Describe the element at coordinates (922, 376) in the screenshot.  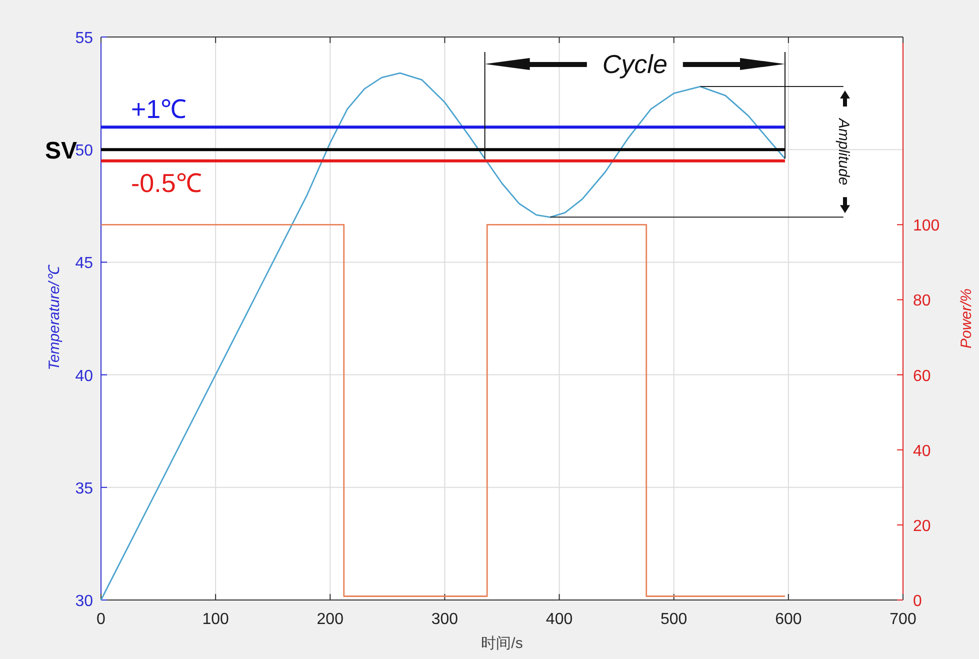
I see `y2-tick-label: 60` at that location.